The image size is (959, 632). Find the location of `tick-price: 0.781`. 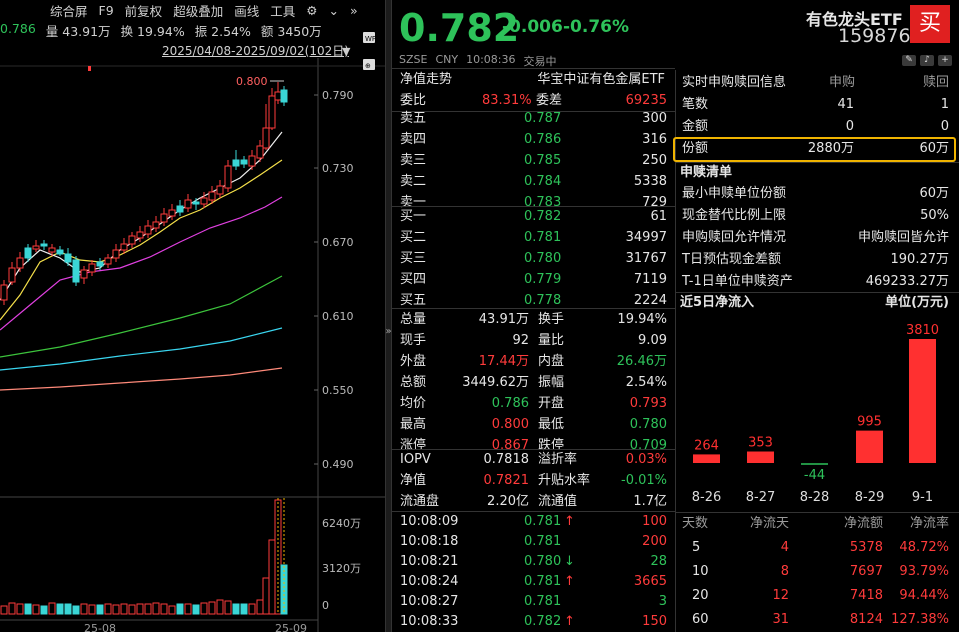

tick-price: 0.781 is located at coordinates (543, 521).